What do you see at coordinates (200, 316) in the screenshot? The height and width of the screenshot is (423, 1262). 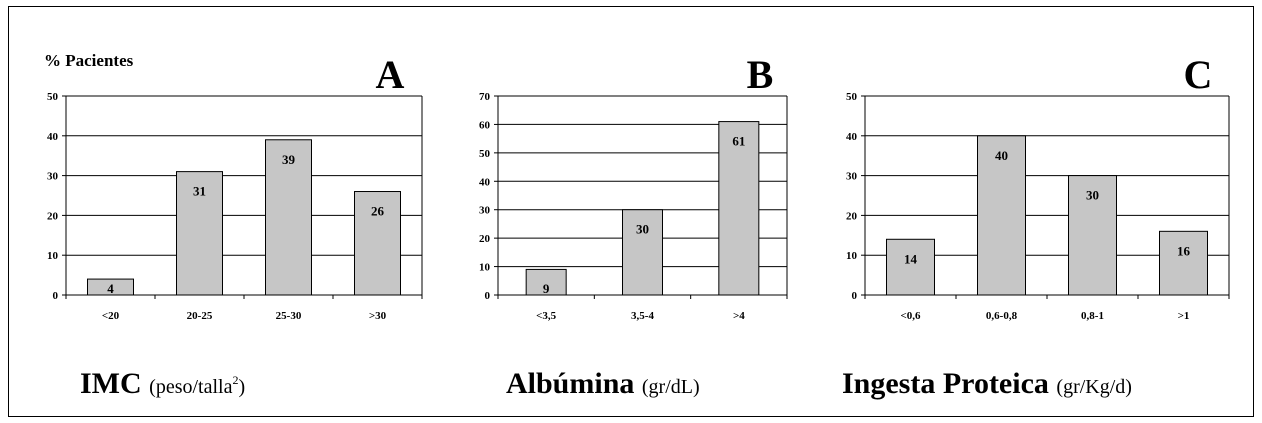 I see `x-tick-label: 20-25` at bounding box center [200, 316].